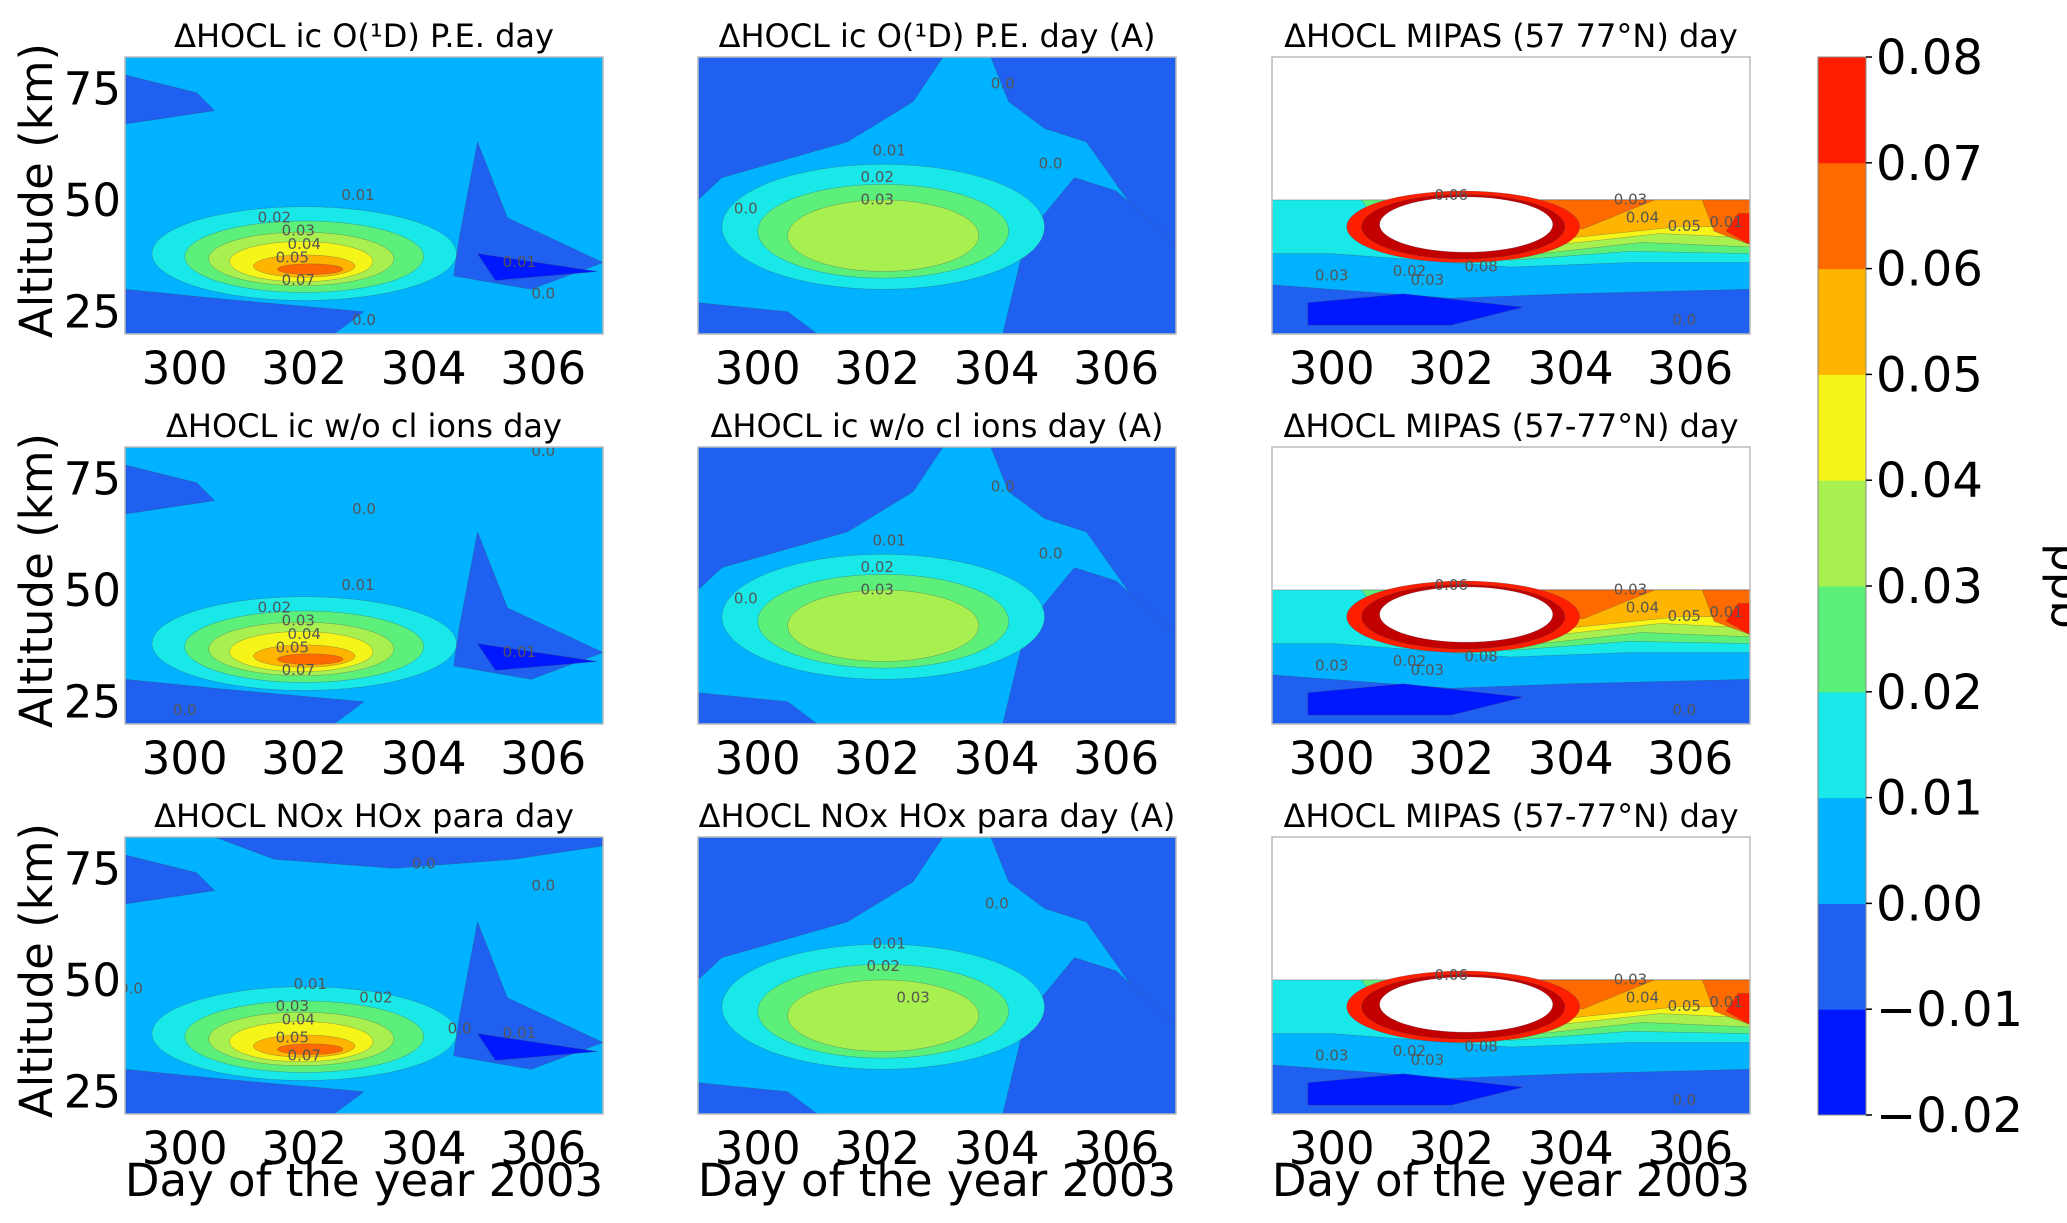  I want to click on panel-title: ΔHOCL MIPAS (57-77°N) day, so click(1510, 426).